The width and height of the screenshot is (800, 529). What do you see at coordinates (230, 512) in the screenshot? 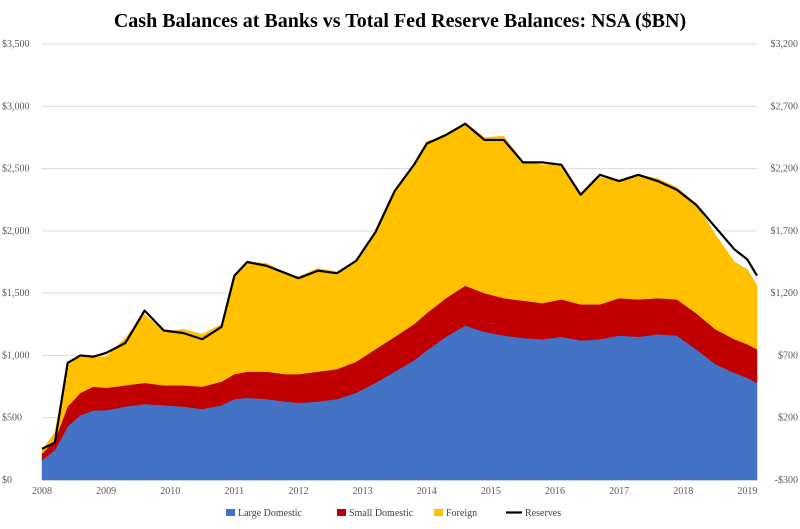
I see `legend-swatch-large-domestic` at bounding box center [230, 512].